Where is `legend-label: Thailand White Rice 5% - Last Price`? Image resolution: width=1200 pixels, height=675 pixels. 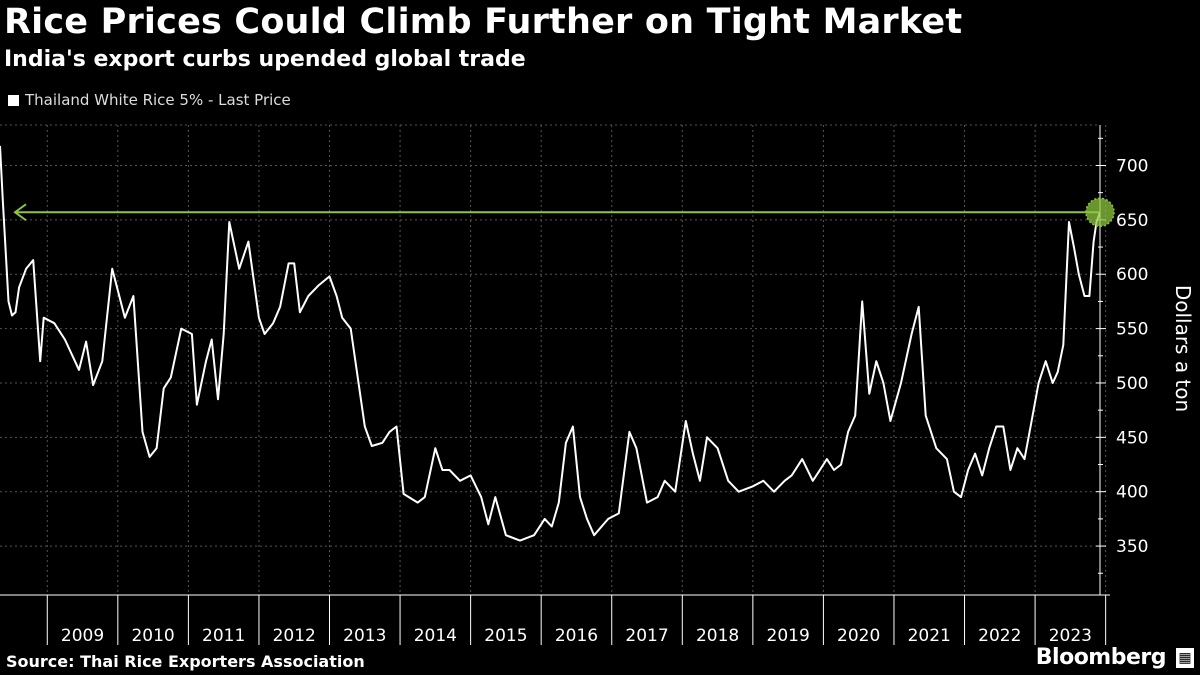
legend-label: Thailand White Rice 5% - Last Price is located at coordinates (158, 100).